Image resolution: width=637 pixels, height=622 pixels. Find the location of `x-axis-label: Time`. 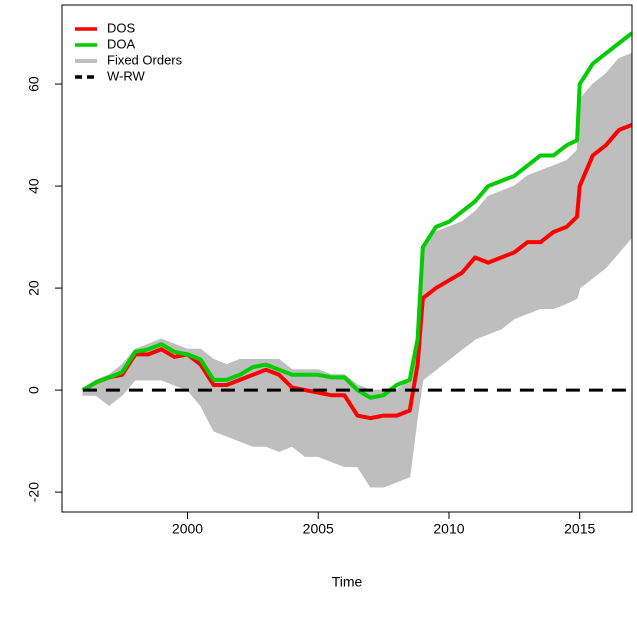

x-axis-label: Time is located at coordinates (347, 582).